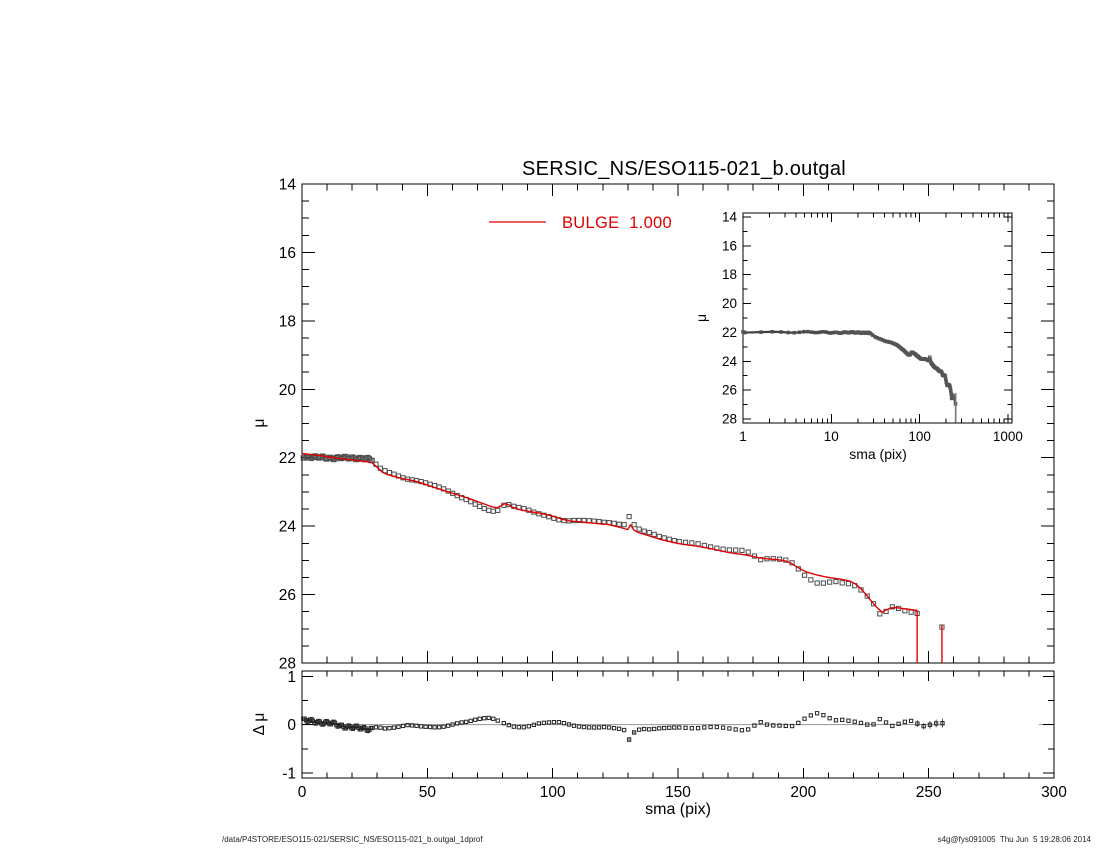 This screenshot has height=855, width=1100. I want to click on inset-x-tick-label: 10, so click(831, 436).